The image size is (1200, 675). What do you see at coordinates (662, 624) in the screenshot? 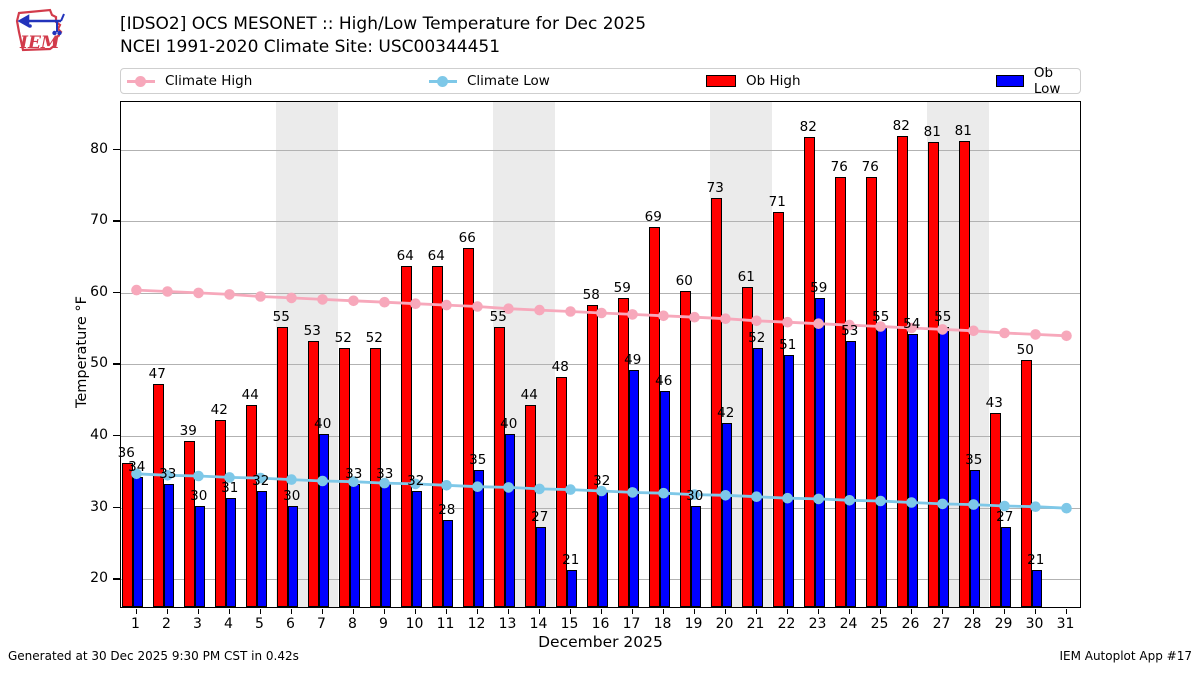
I see `x-tick-label: 18` at bounding box center [662, 624].